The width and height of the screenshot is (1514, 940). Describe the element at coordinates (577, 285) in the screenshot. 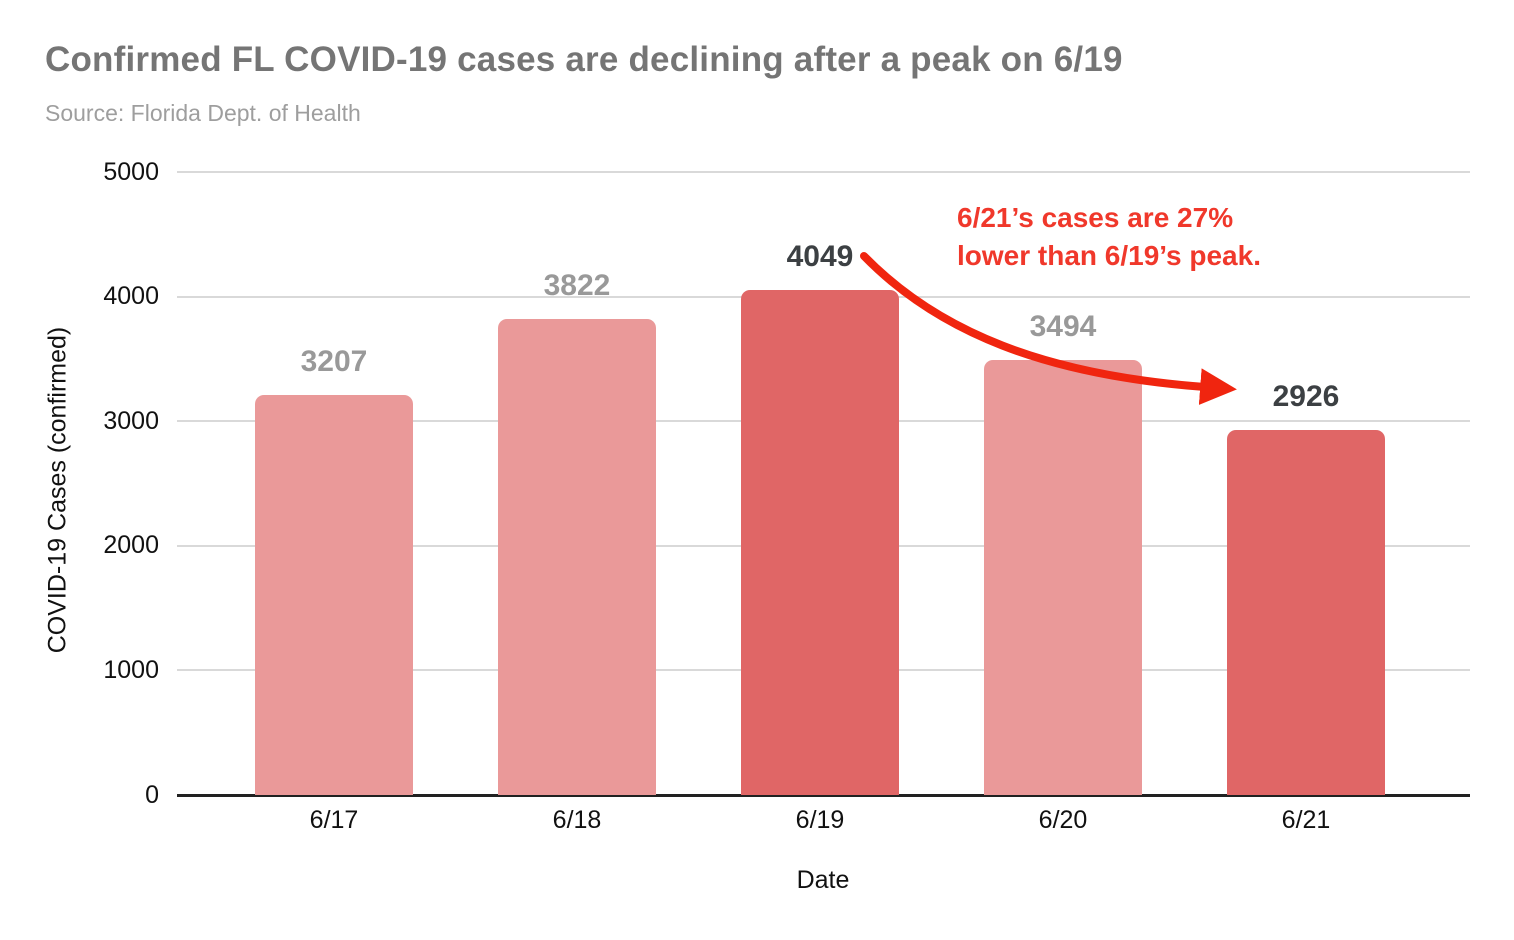

I see `bar-value-label: 3822` at that location.